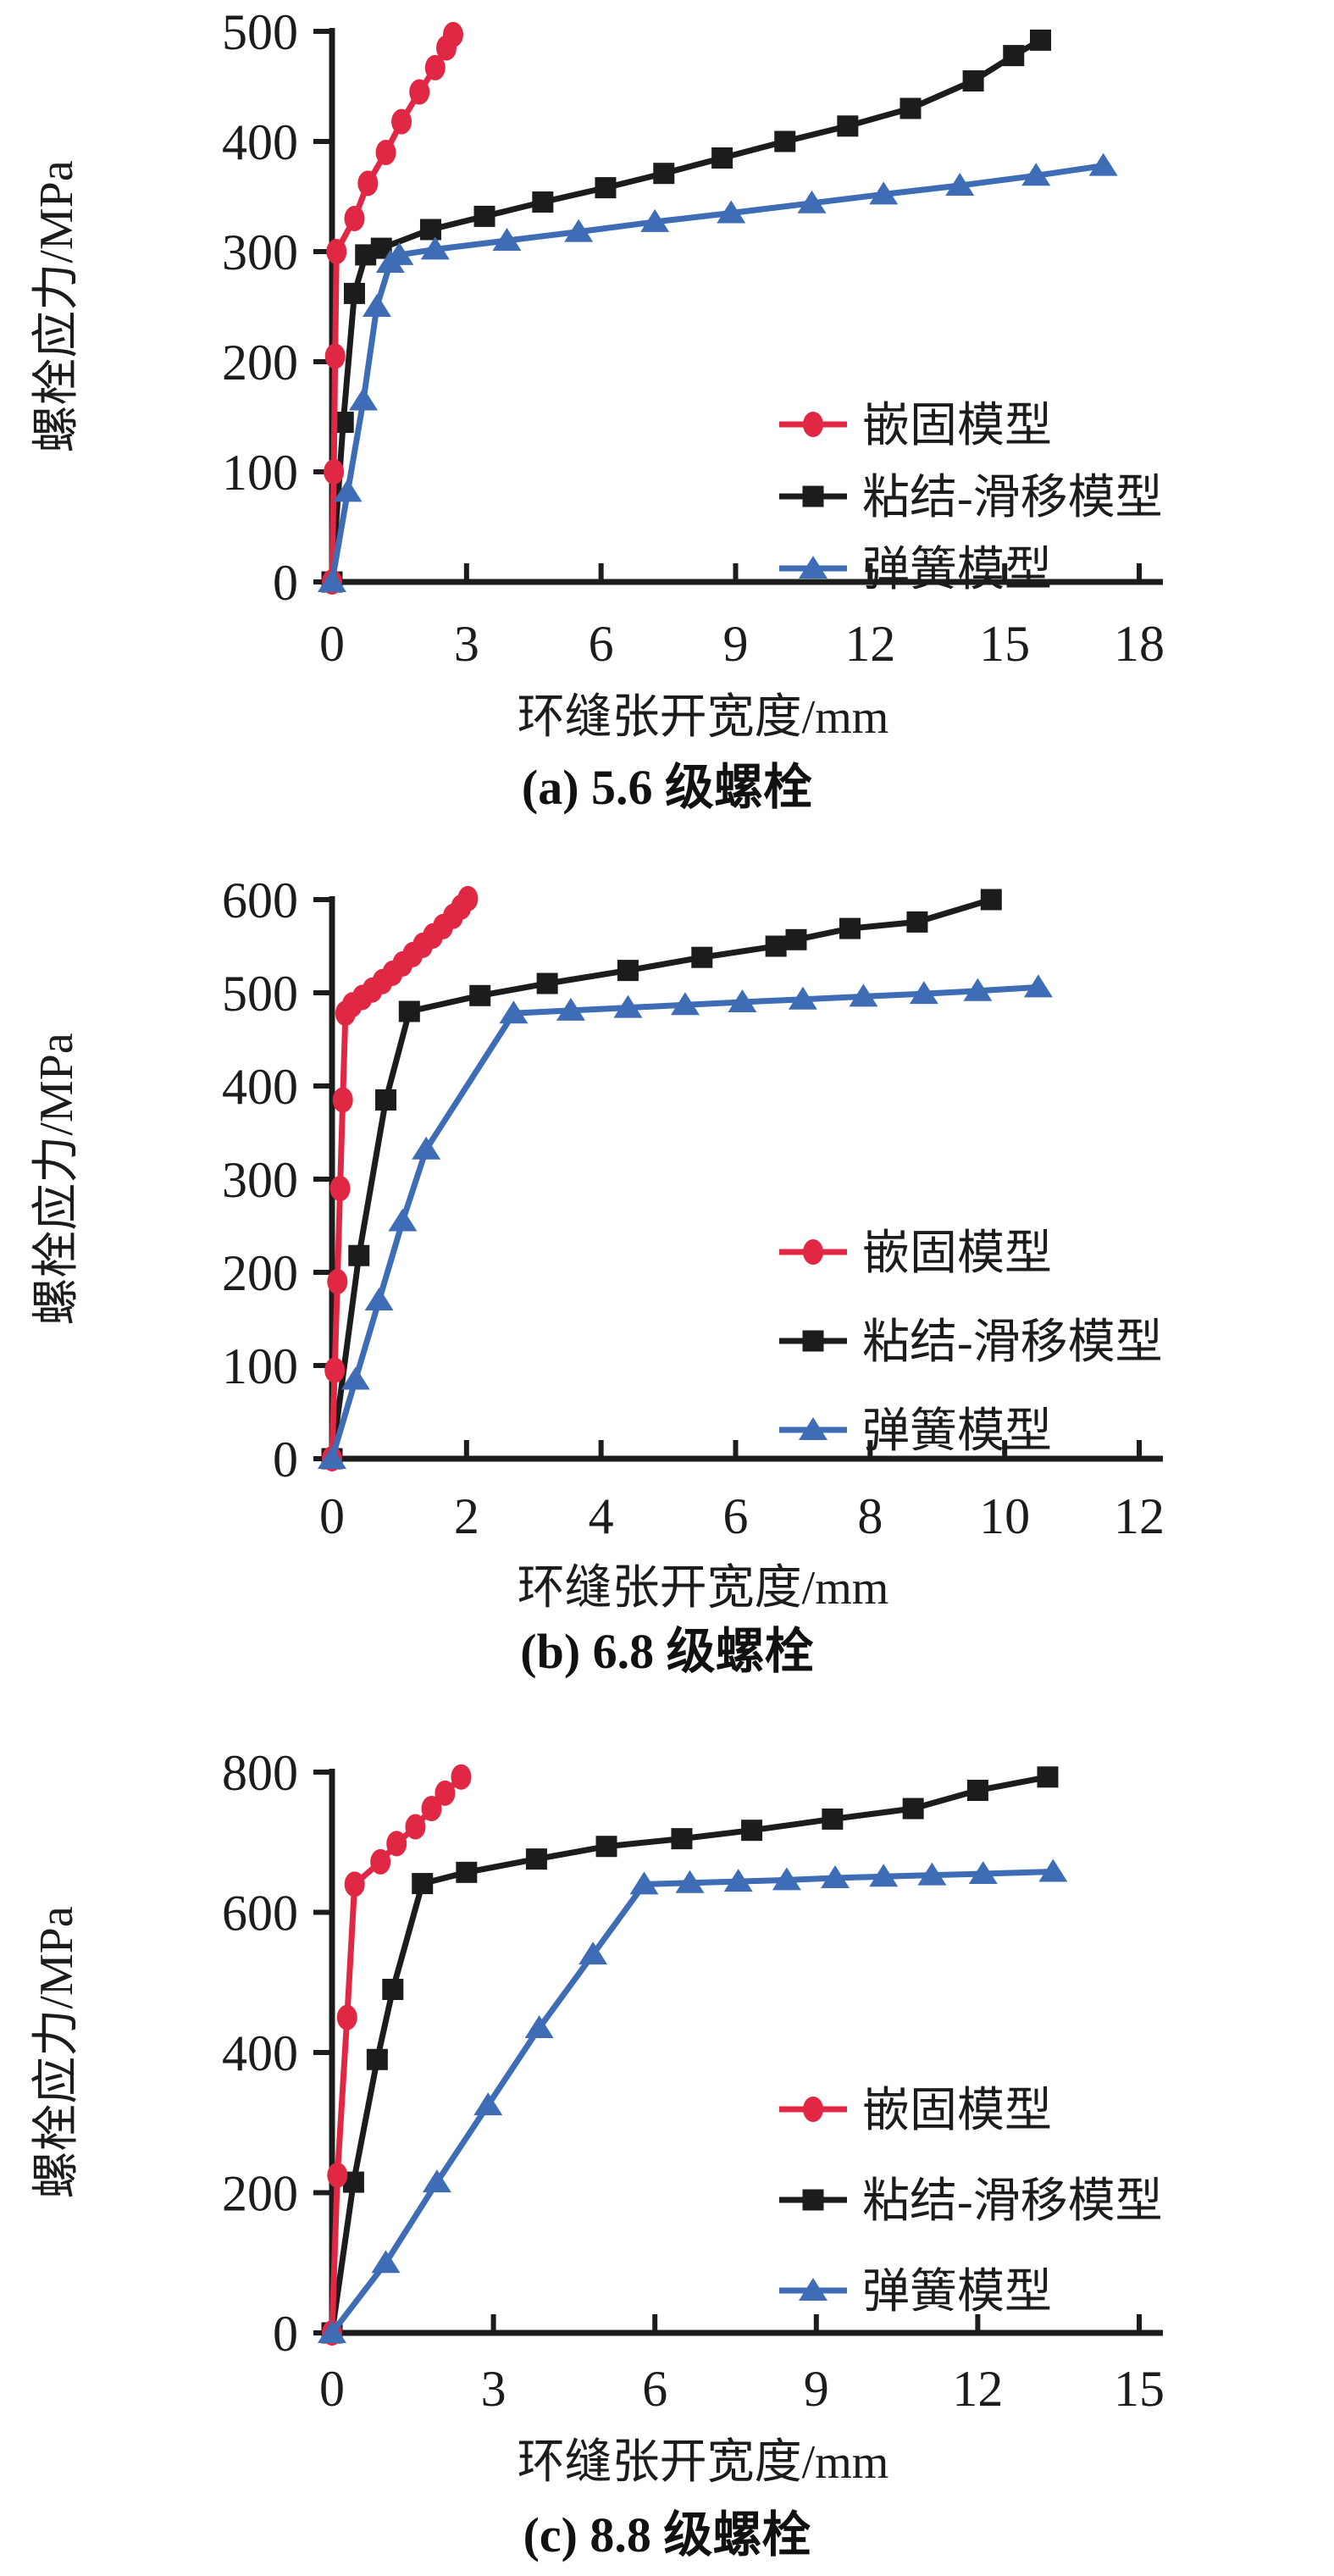 Image resolution: width=1334 pixels, height=2576 pixels. What do you see at coordinates (493, 2389) in the screenshot?
I see `x-tick-label: 3` at bounding box center [493, 2389].